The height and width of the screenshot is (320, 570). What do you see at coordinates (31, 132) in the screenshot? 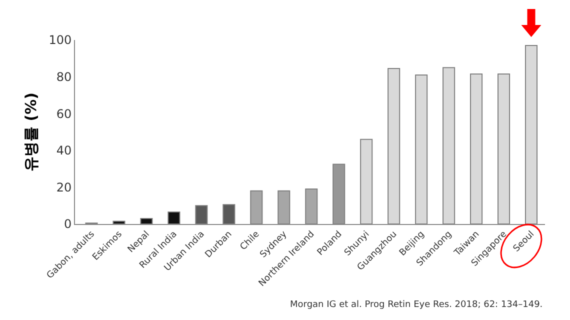
I see `y-axis-title: 유병률 (%)` at bounding box center [31, 132].